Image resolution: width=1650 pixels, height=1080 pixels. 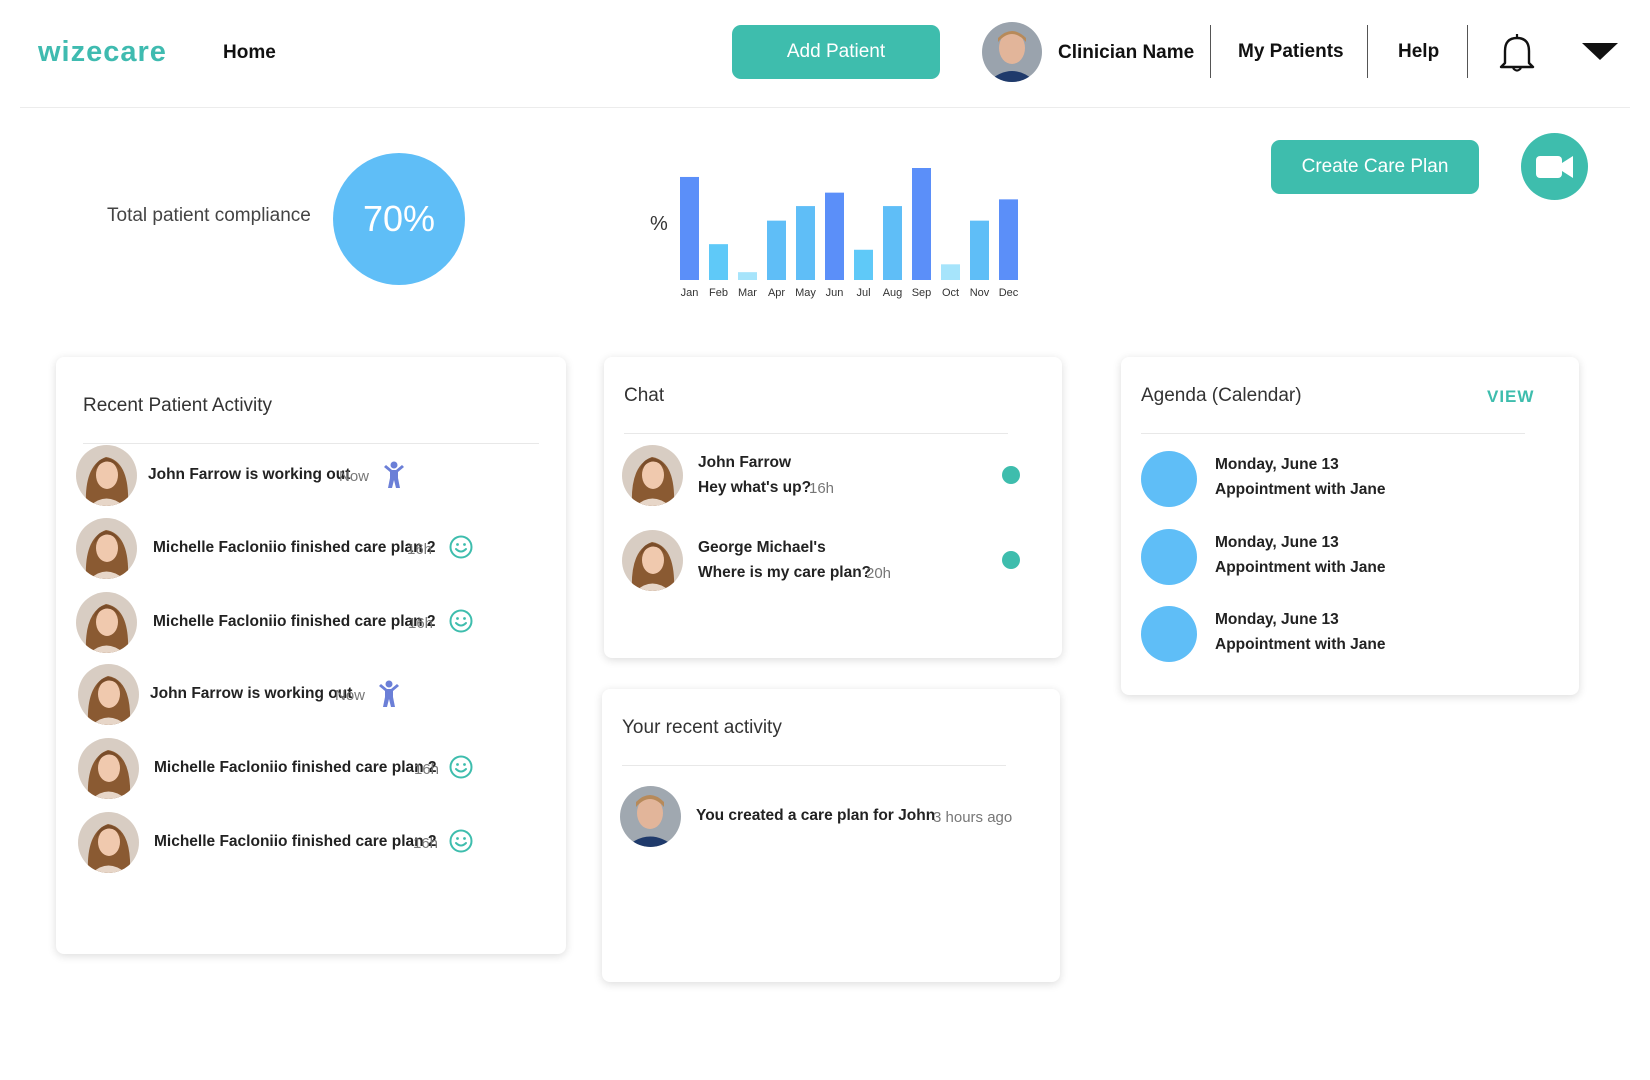 I want to click on wizecare-logo: wizecare, so click(x=102, y=52).